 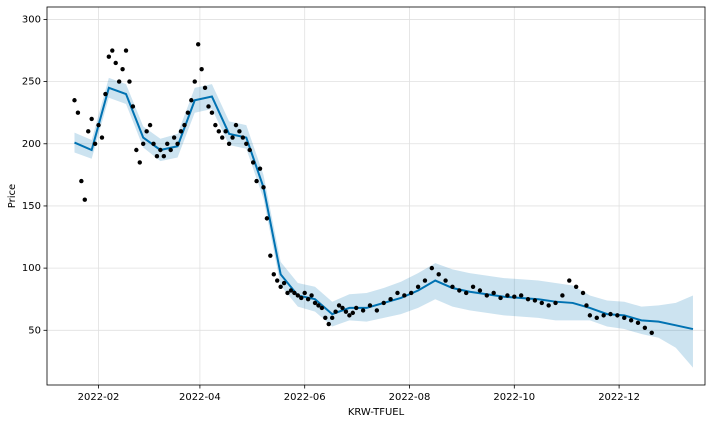 What do you see at coordinates (305, 397) in the screenshot?
I see `x-tick-label: 2022-06` at bounding box center [305, 397].